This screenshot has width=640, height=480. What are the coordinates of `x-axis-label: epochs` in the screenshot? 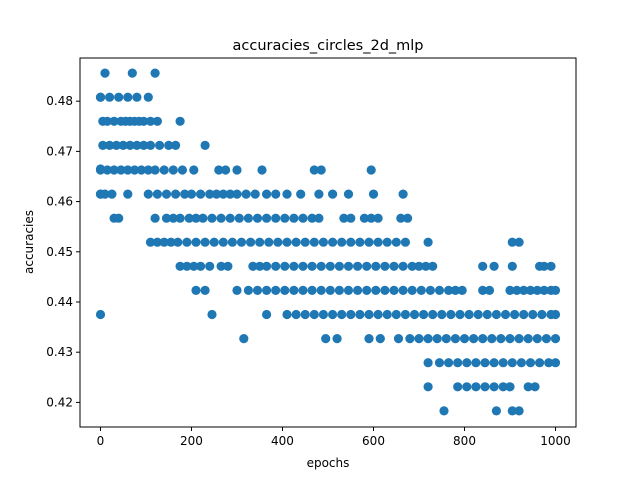 It's located at (328, 463).